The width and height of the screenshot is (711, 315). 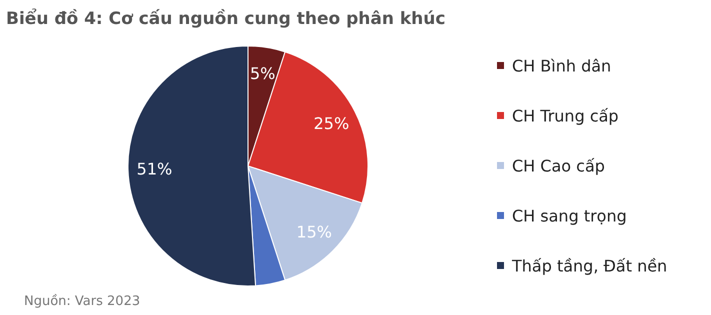 What do you see at coordinates (332, 124) in the screenshot?
I see `data-label: 25%` at bounding box center [332, 124].